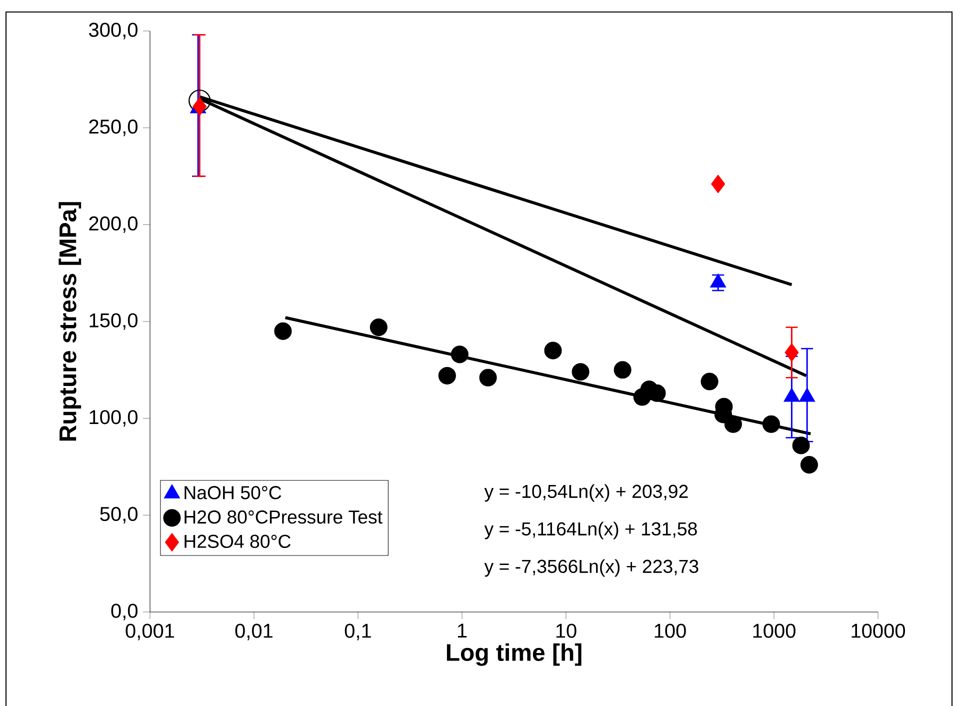 Image resolution: width=962 pixels, height=706 pixels. What do you see at coordinates (774, 631) in the screenshot?
I see `x-tick-label: 1000` at bounding box center [774, 631].